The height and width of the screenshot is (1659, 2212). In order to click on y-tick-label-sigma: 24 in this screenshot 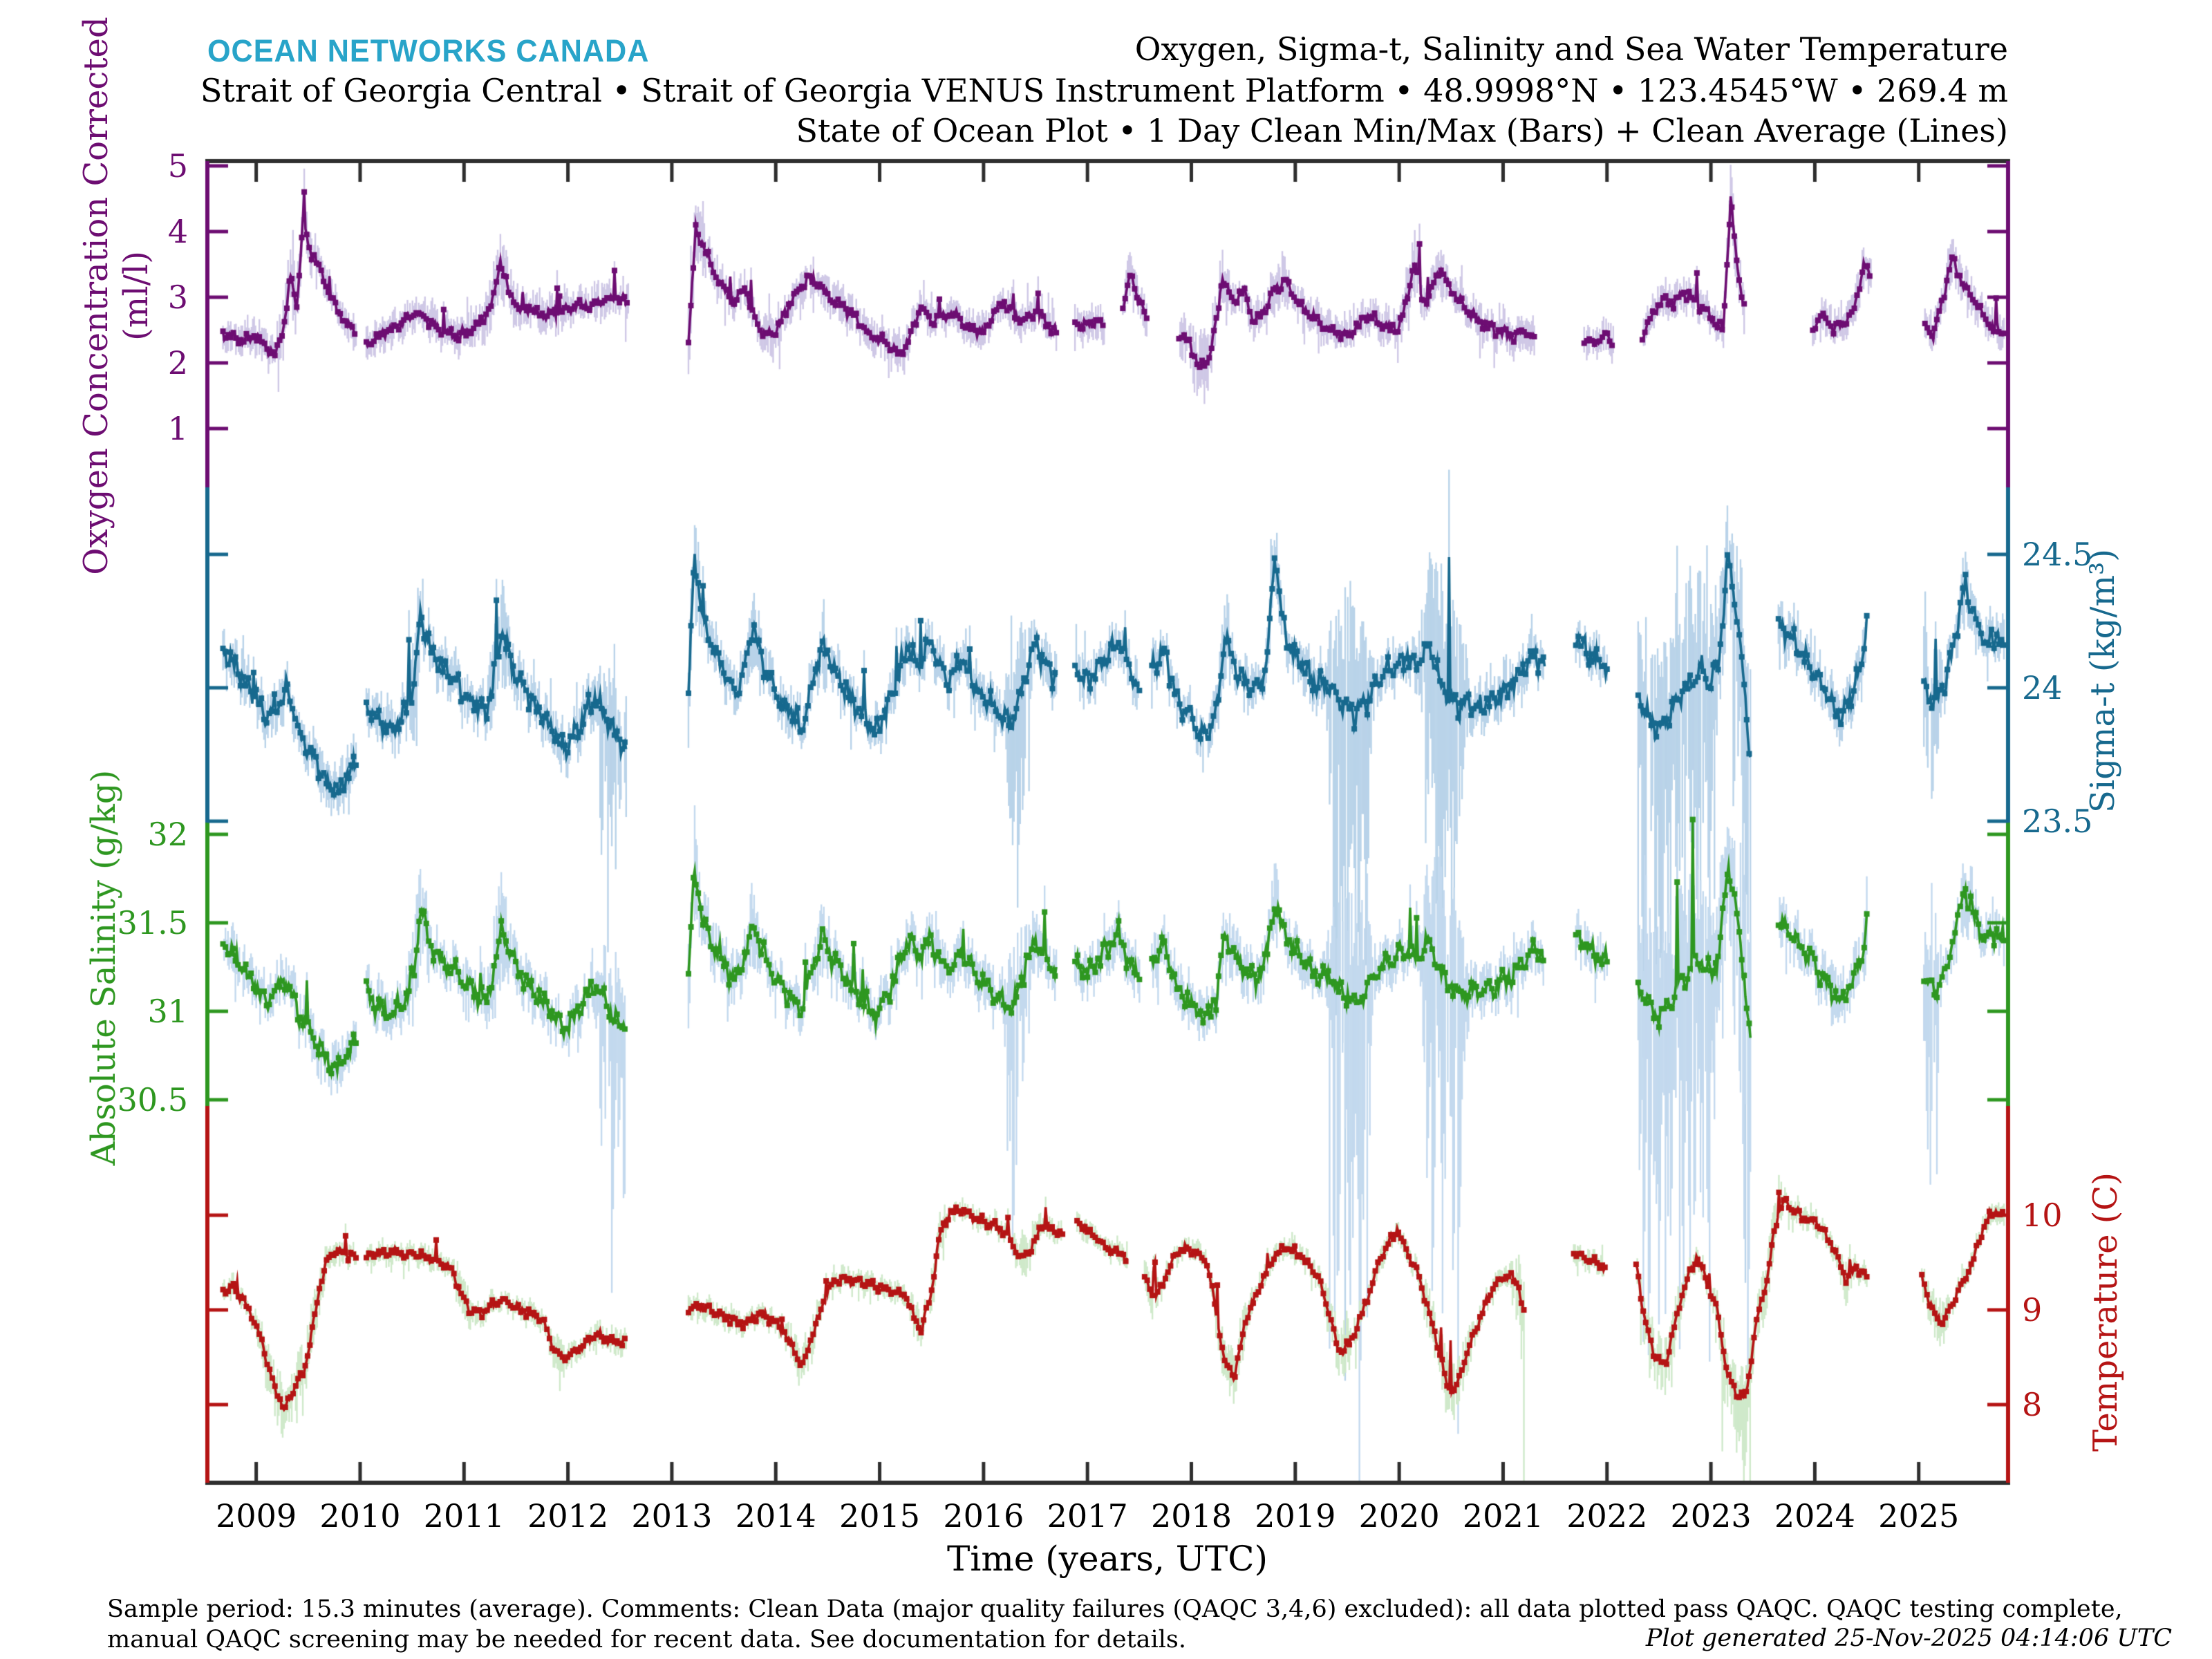, I will do `click(2042, 687)`.